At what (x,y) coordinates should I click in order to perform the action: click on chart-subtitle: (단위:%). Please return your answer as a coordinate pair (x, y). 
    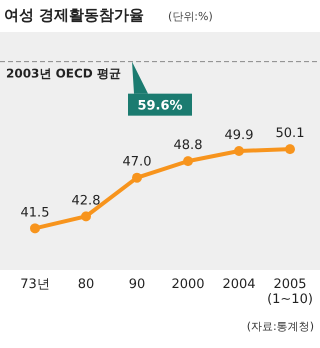
    Looking at the image, I should click on (190, 16).